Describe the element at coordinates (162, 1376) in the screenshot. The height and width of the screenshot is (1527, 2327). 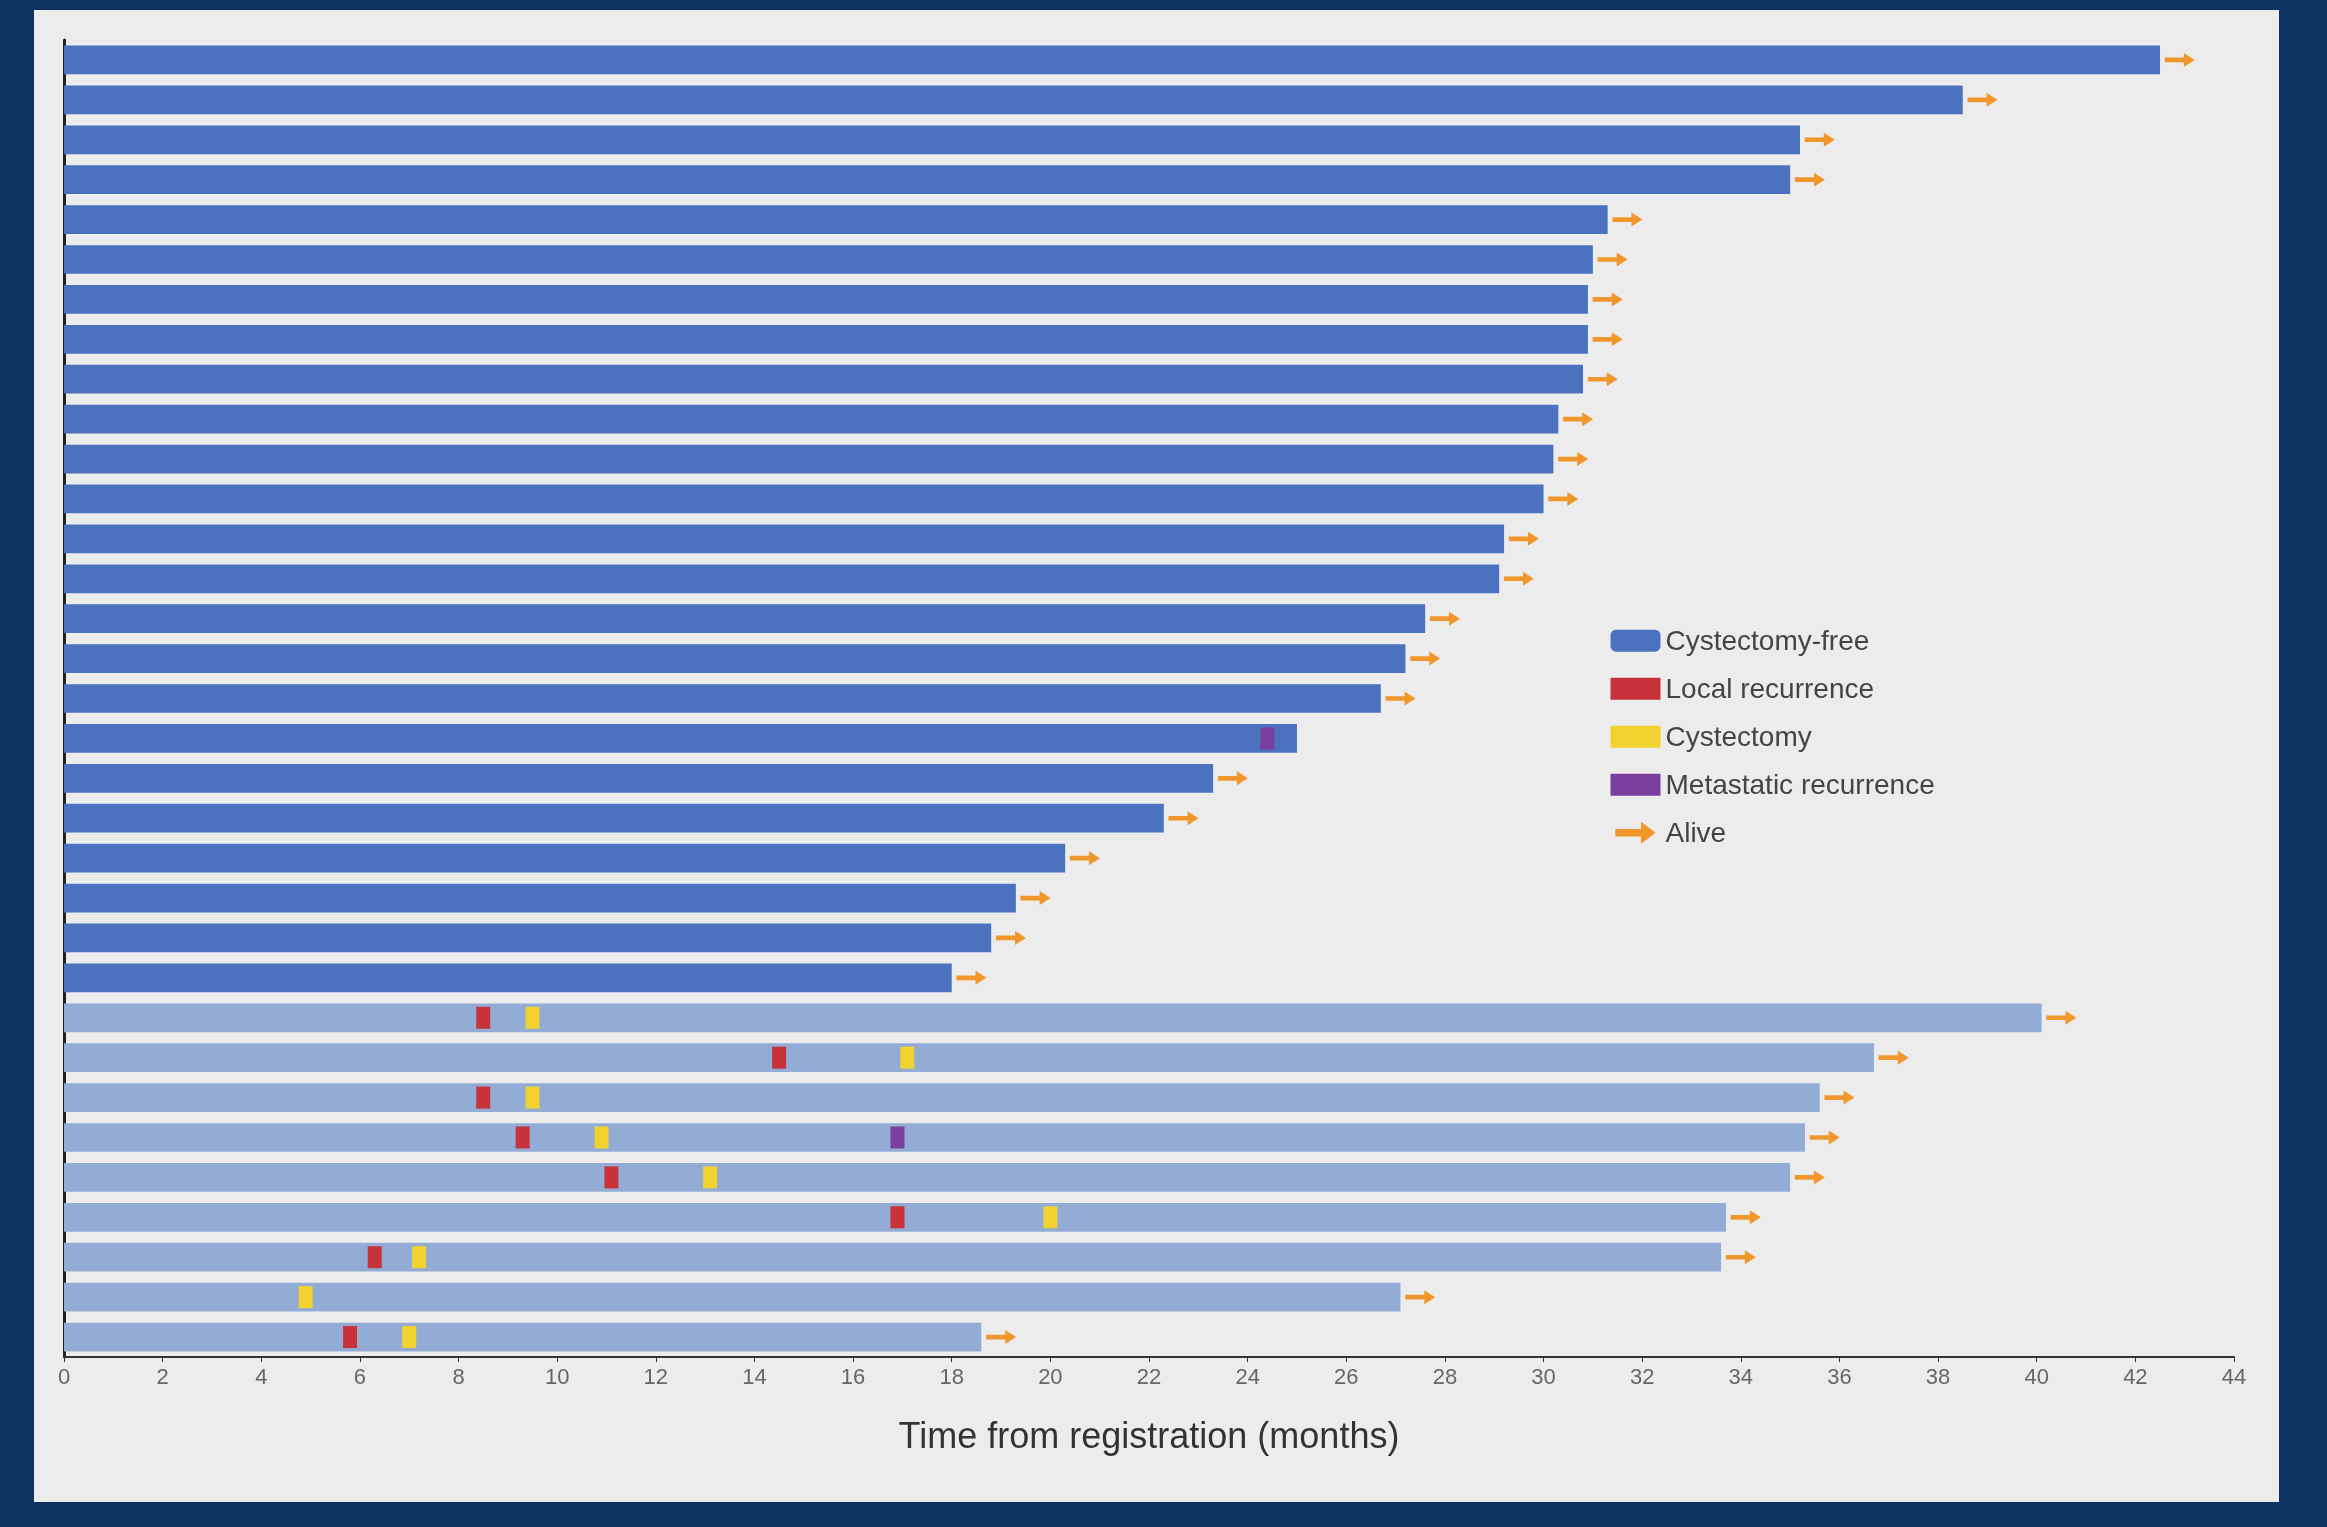
I see `x-tick-label: 2` at that location.